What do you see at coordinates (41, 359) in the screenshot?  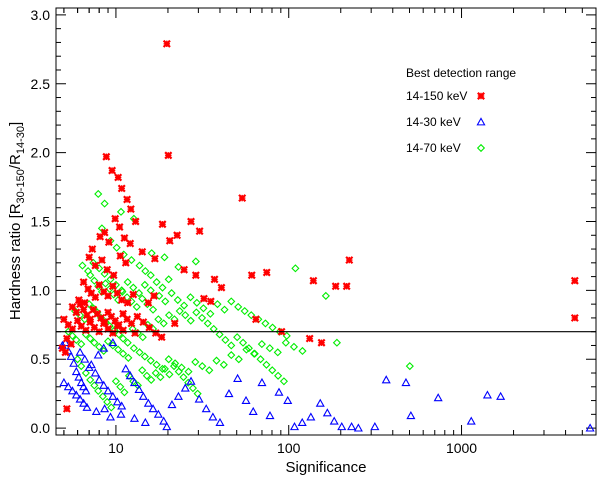 I see `y-tick-label: 0.5` at bounding box center [41, 359].